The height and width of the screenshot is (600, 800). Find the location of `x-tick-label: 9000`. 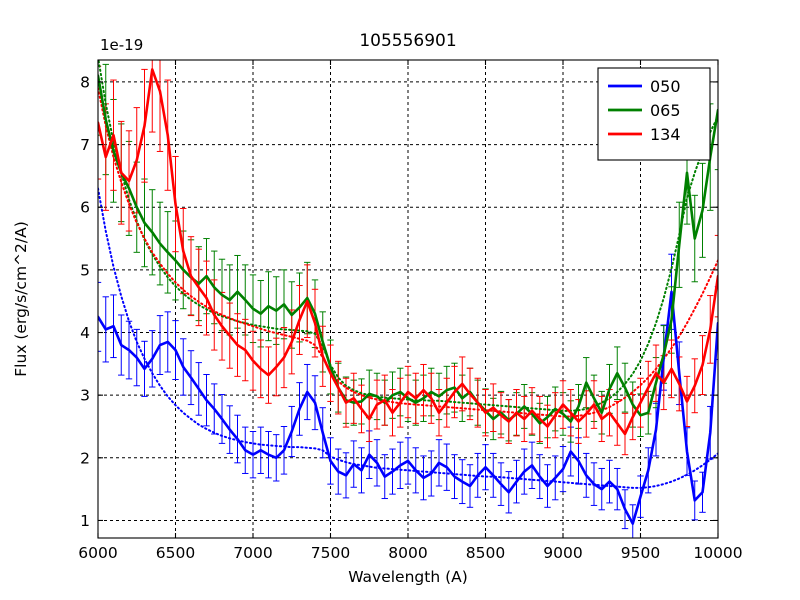

x-tick-label: 9000 is located at coordinates (562, 553).